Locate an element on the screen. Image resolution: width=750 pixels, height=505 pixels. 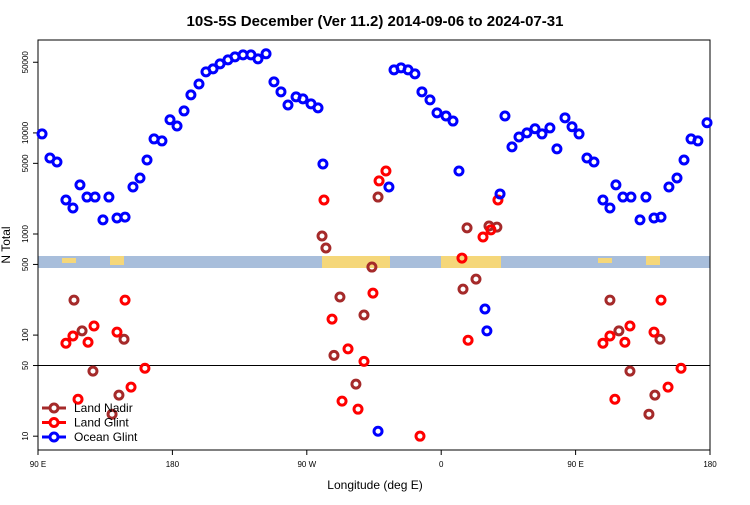
y-tick-label: 5000 is located at coordinates (25, 163).